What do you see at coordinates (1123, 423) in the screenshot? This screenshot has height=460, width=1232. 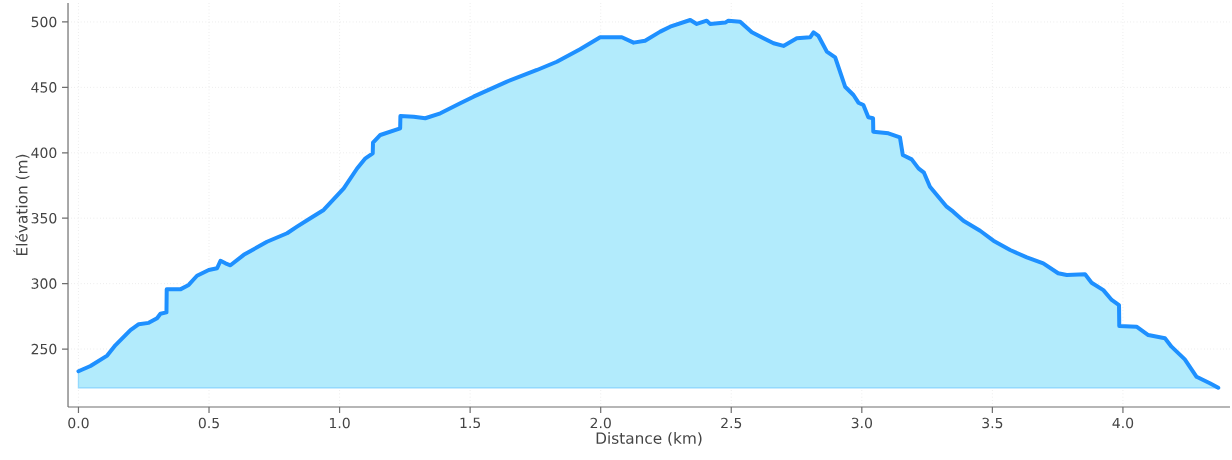 I see `x-tick-label: 4.0` at bounding box center [1123, 423].